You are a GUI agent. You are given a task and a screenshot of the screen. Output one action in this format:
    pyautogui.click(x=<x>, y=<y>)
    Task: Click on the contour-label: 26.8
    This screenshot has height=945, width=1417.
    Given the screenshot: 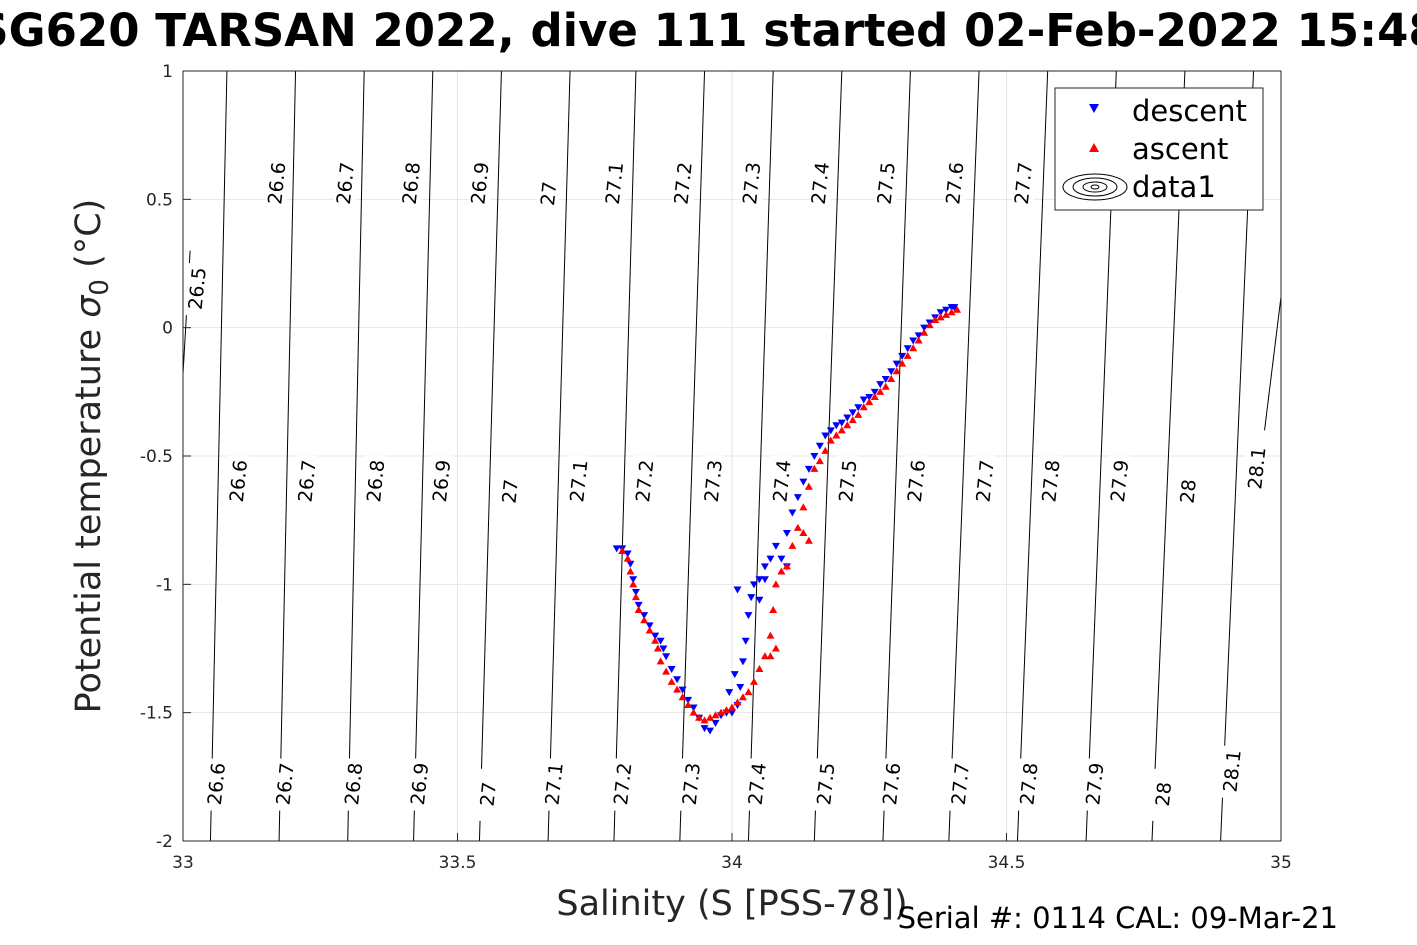 What is the action you would take?
    pyautogui.click(x=354, y=784)
    